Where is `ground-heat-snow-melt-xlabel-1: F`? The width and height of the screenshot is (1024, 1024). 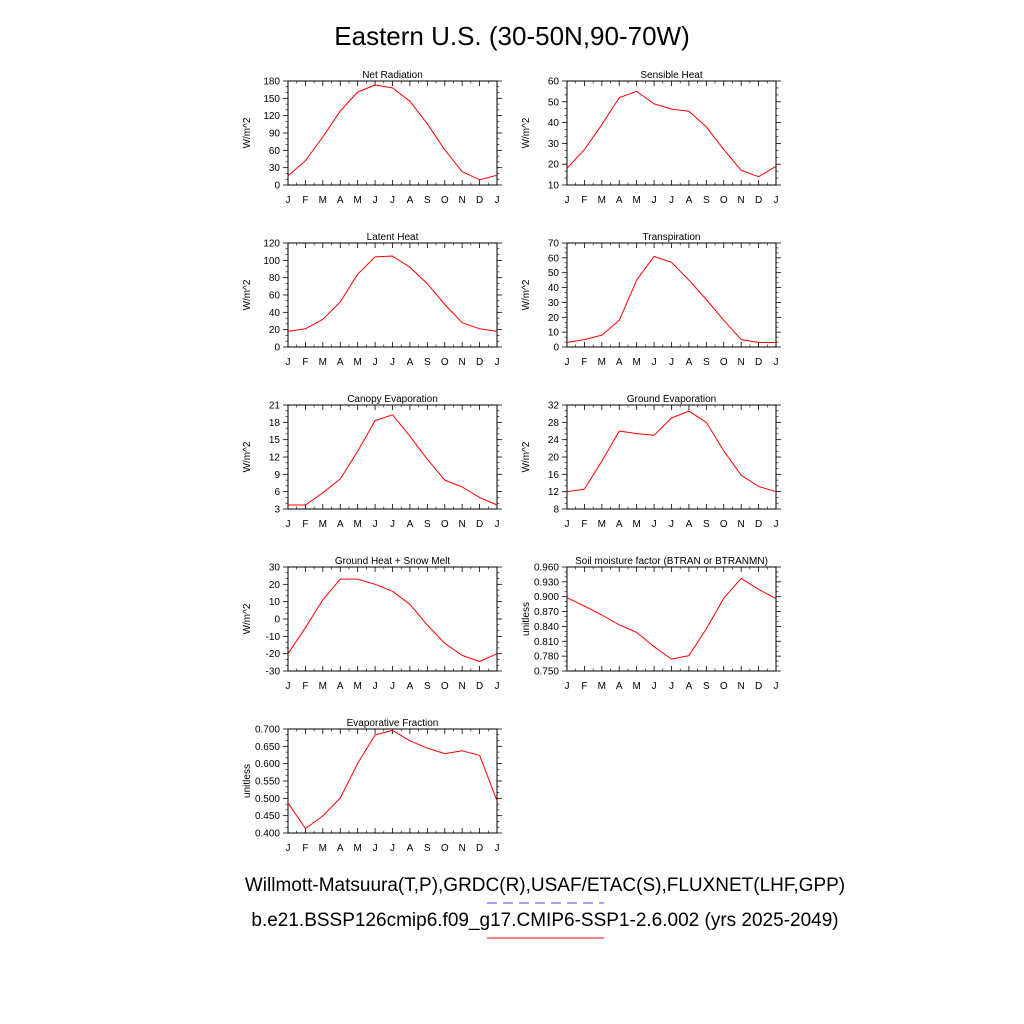 ground-heat-snow-melt-xlabel-1: F is located at coordinates (305, 686).